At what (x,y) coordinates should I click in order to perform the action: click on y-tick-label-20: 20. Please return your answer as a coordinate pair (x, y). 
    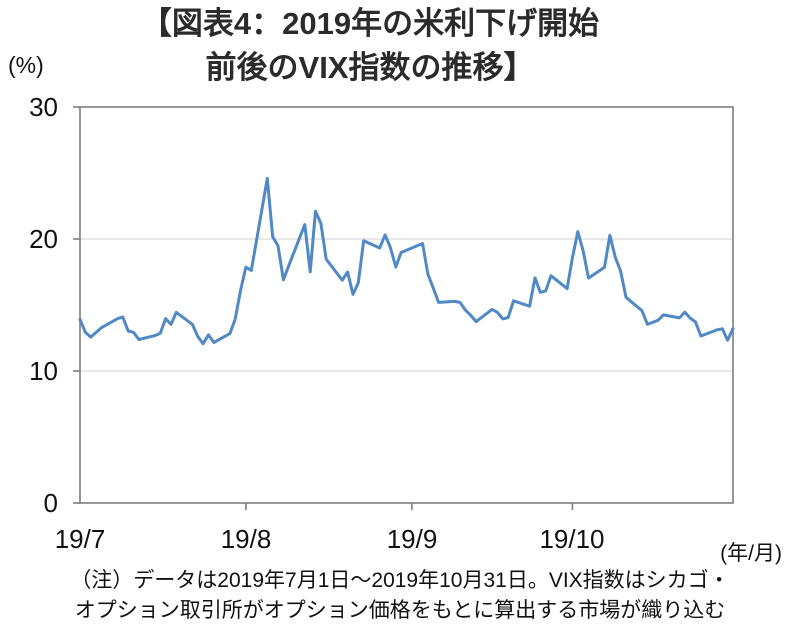
    Looking at the image, I should click on (43, 239).